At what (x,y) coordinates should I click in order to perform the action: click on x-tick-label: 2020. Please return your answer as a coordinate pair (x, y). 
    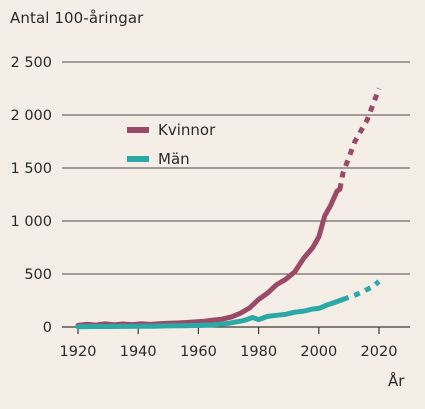
    Looking at the image, I should click on (379, 352).